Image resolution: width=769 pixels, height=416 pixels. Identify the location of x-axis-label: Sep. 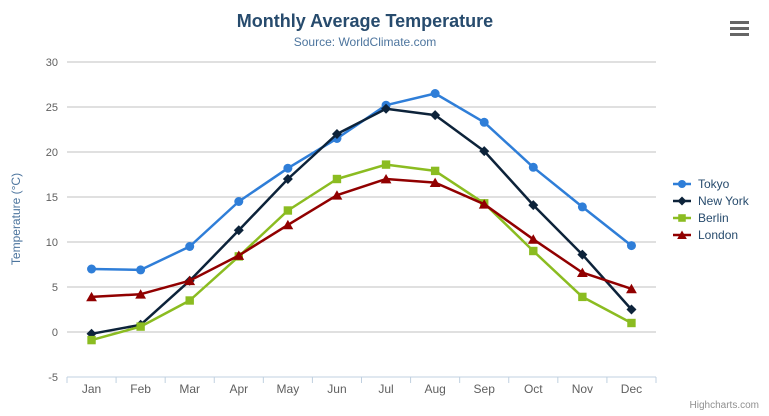
(485, 389).